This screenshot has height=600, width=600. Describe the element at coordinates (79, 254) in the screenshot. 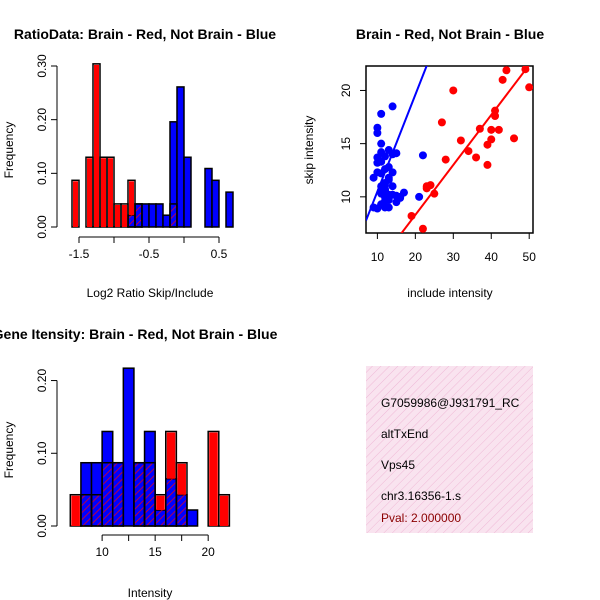

I see `ratio-x-tick-label: -1.5` at that location.